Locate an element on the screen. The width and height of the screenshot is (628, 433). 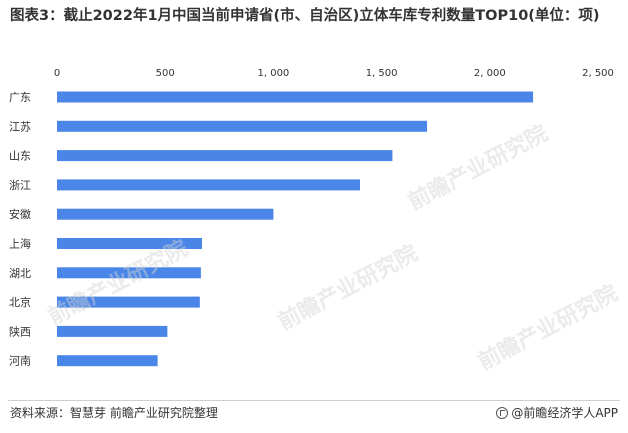
category-label: 江苏 is located at coordinates (20, 126).